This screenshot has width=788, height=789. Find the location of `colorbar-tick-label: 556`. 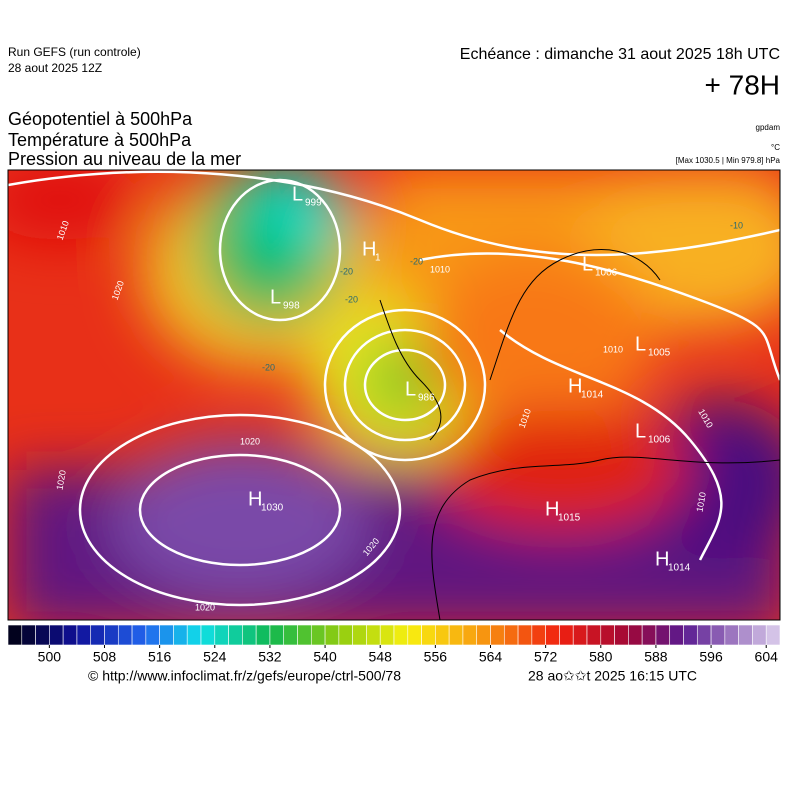

colorbar-tick-label: 556 is located at coordinates (436, 657).